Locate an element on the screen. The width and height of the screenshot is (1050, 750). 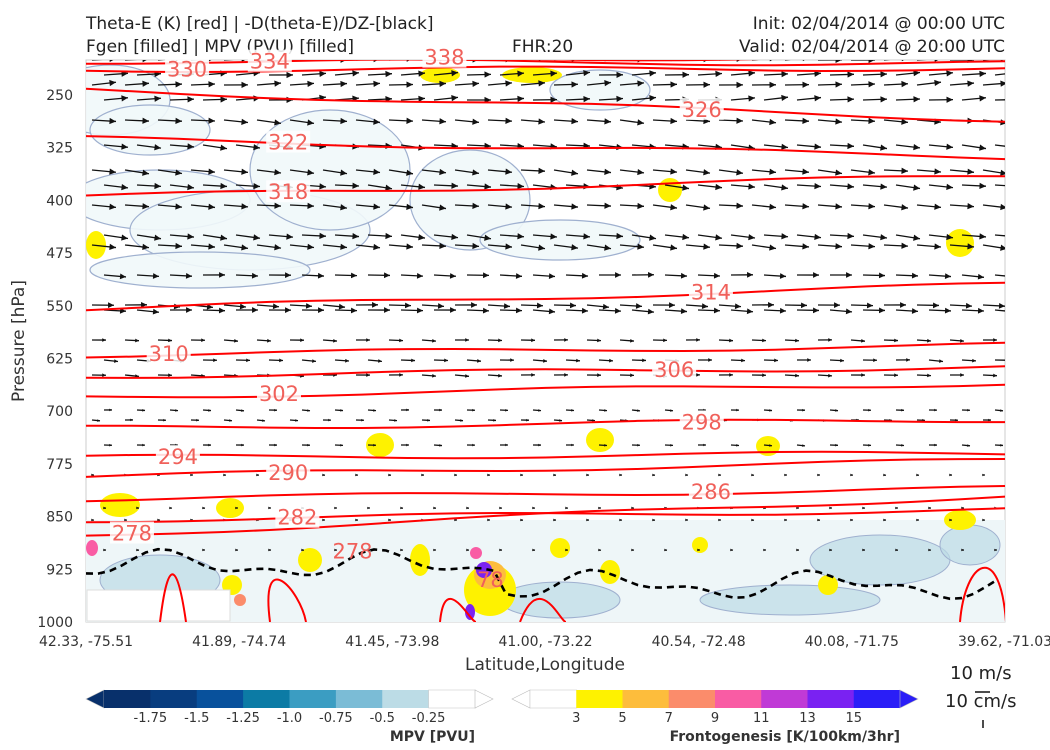
y-tick-label: 400 is located at coordinates (59, 201).